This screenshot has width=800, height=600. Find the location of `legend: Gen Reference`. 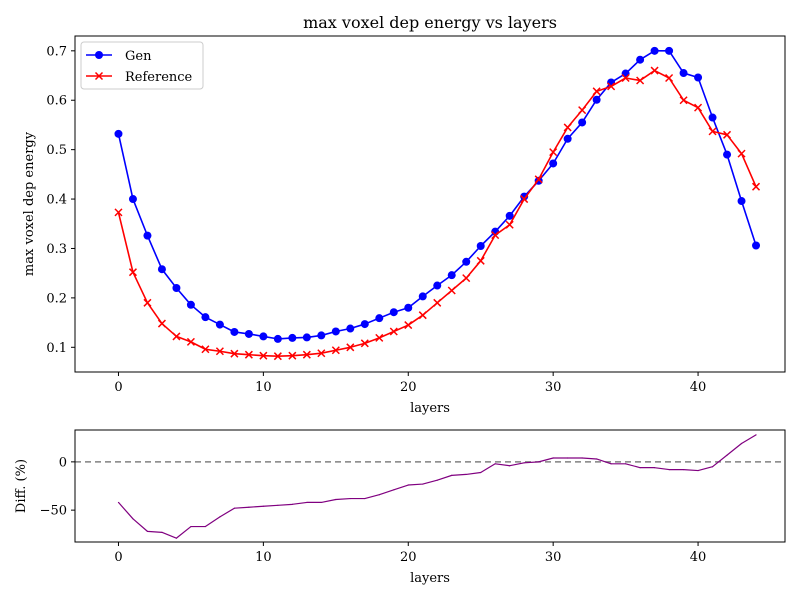

legend: Gen Reference is located at coordinates (142, 65).